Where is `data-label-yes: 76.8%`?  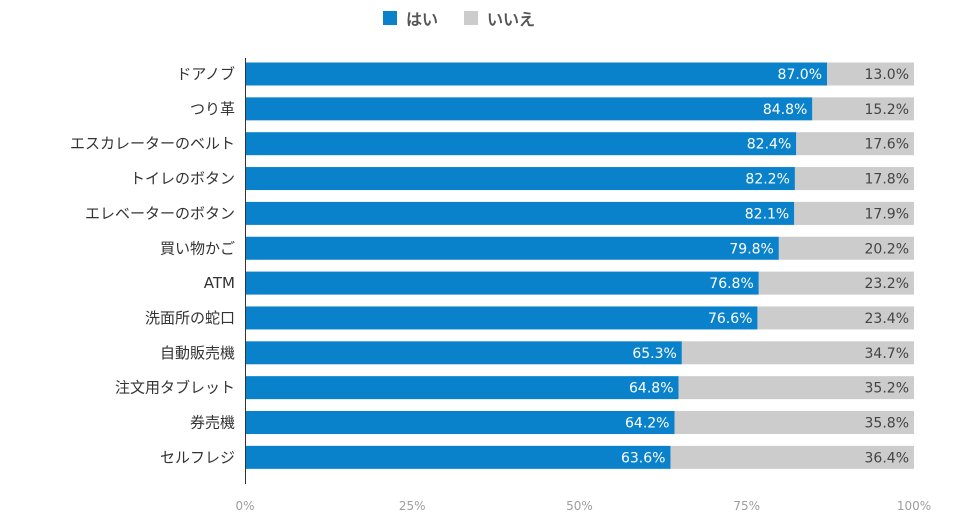 data-label-yes: 76.8% is located at coordinates (731, 284).